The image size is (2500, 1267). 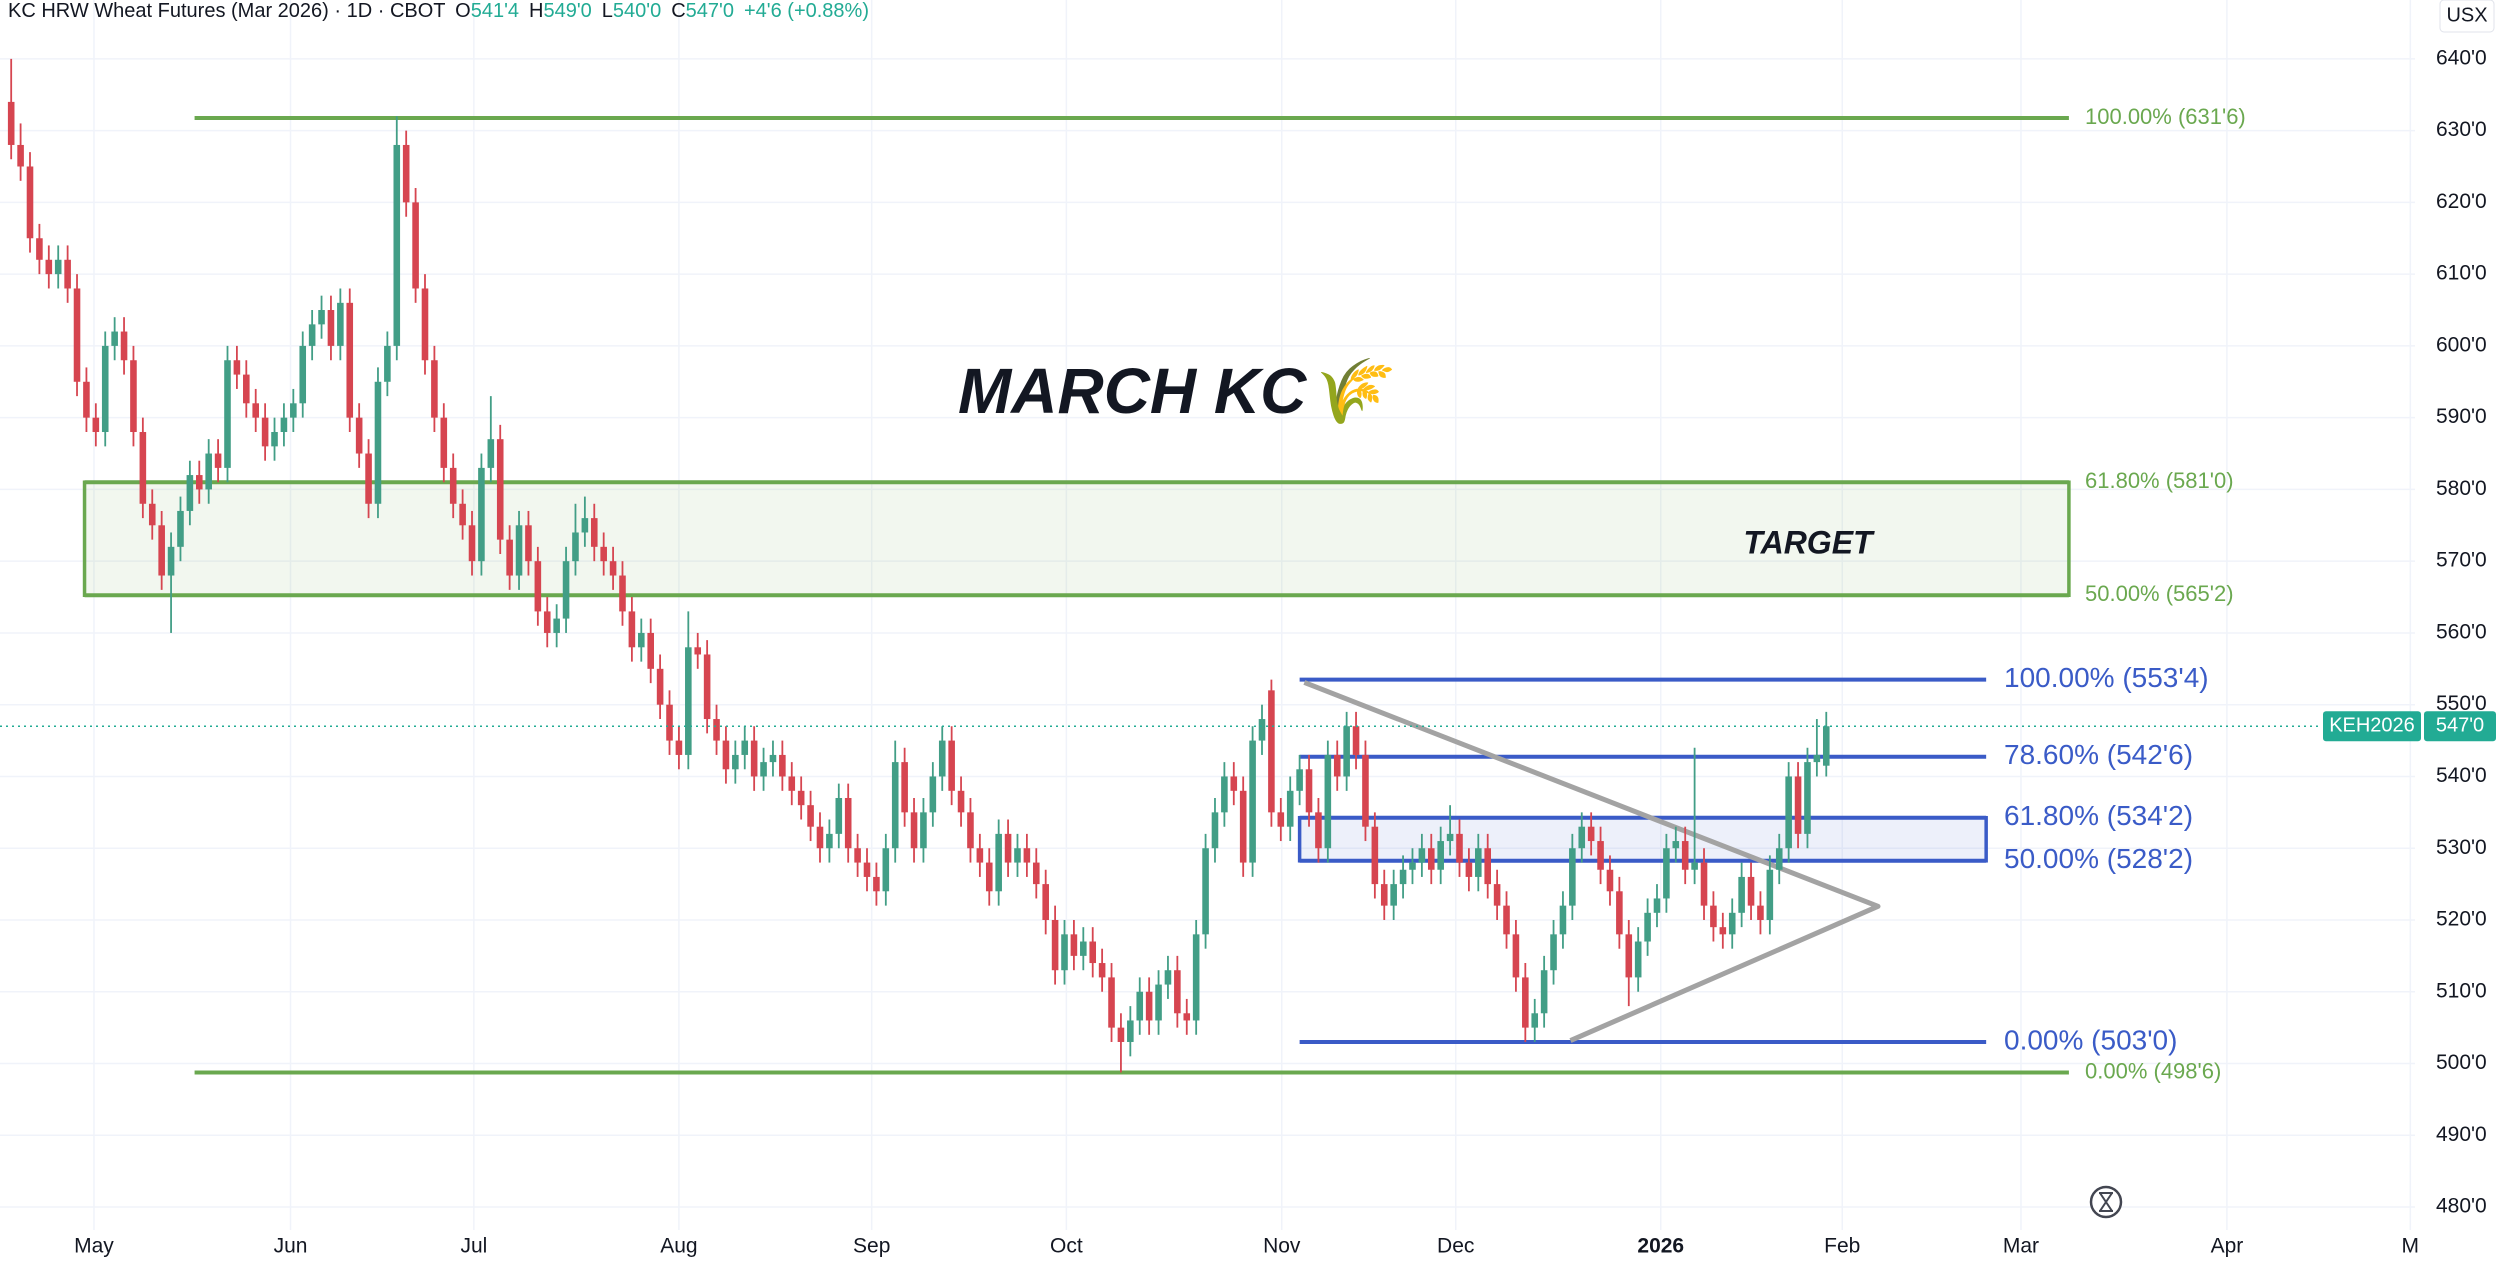 I want to click on x-tick-label: Feb, so click(x=1842, y=1246).